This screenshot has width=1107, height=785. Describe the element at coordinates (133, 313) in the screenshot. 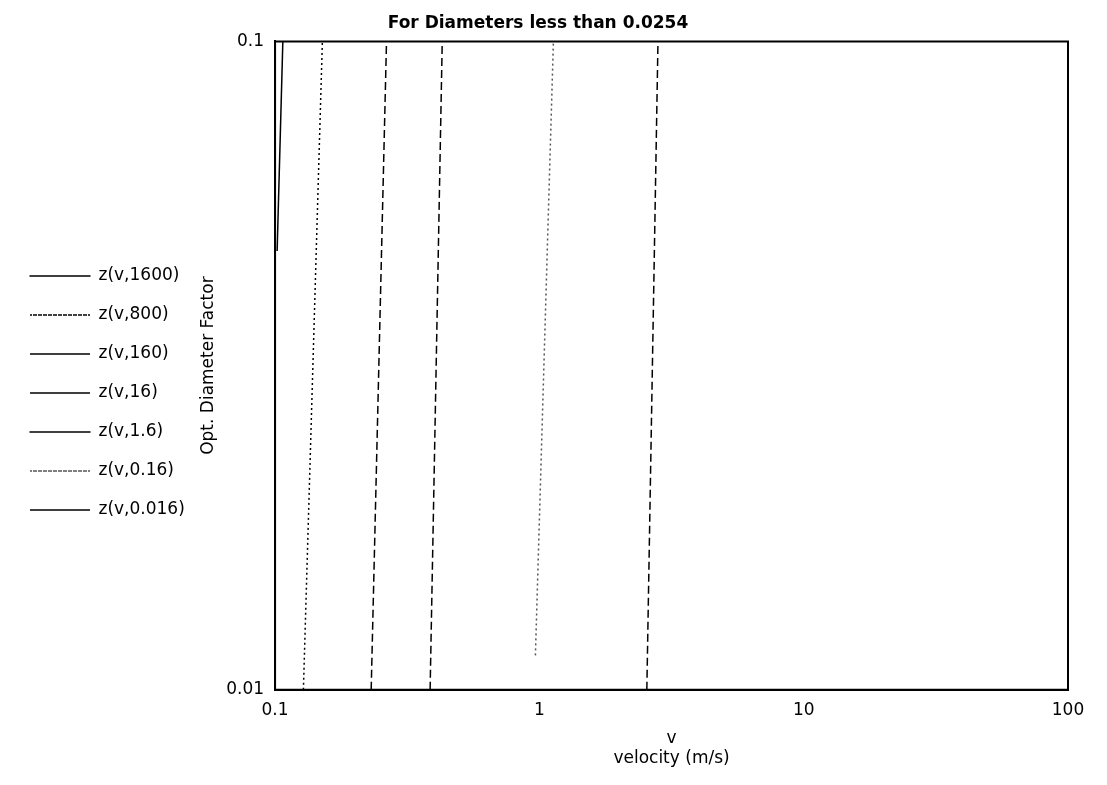

I see `legend-label: z(v,800)` at that location.